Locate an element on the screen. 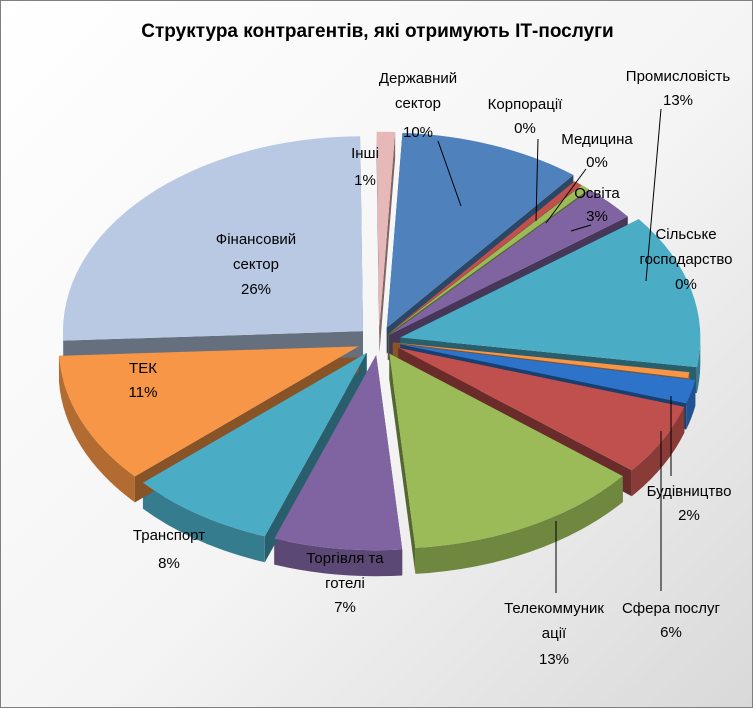  slice-name-label: Сфера послуг is located at coordinates (671, 608).